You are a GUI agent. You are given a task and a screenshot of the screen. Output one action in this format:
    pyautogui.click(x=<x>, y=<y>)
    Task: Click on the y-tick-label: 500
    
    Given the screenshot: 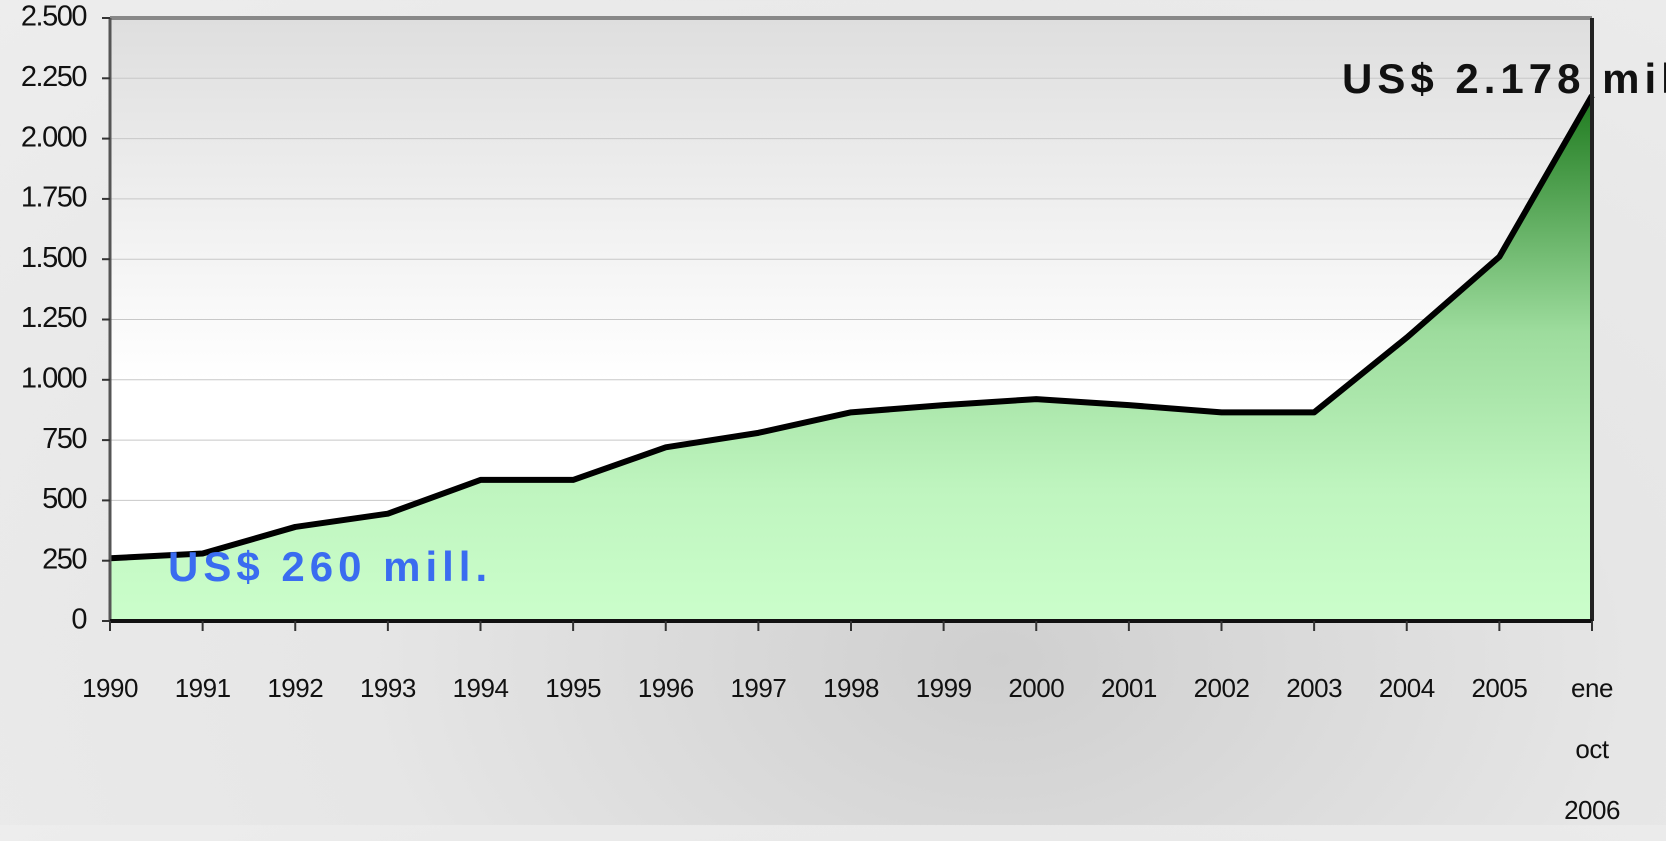 What is the action you would take?
    pyautogui.click(x=64, y=499)
    